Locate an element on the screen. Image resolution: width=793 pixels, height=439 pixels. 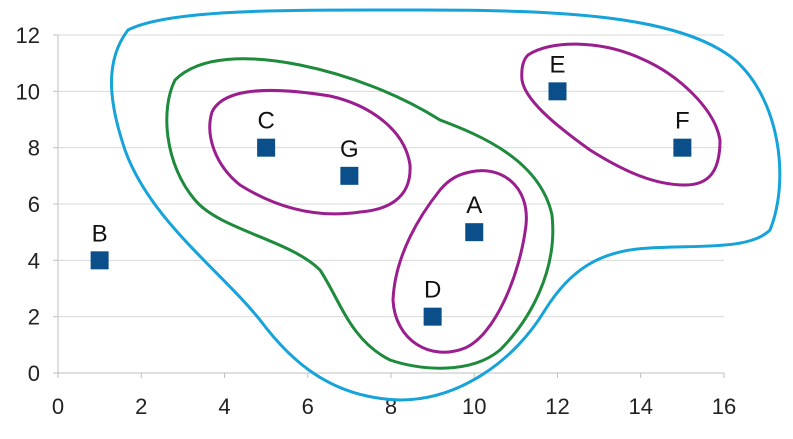
x-tick-label: 0 is located at coordinates (58, 406).